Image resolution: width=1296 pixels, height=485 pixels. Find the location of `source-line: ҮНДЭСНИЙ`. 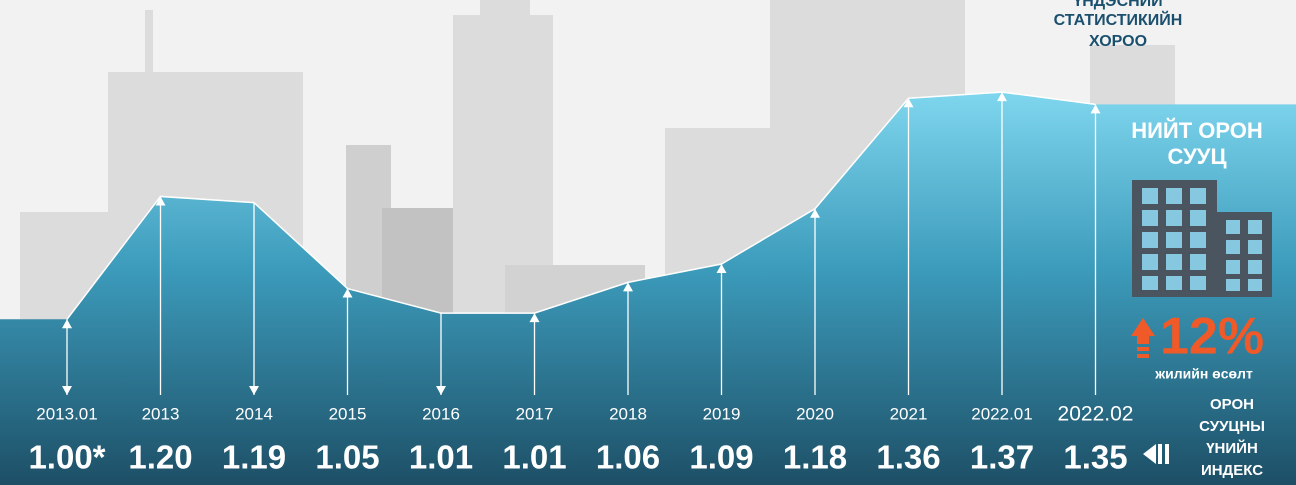

source-line: ҮНДЭСНИЙ is located at coordinates (1117, 5).